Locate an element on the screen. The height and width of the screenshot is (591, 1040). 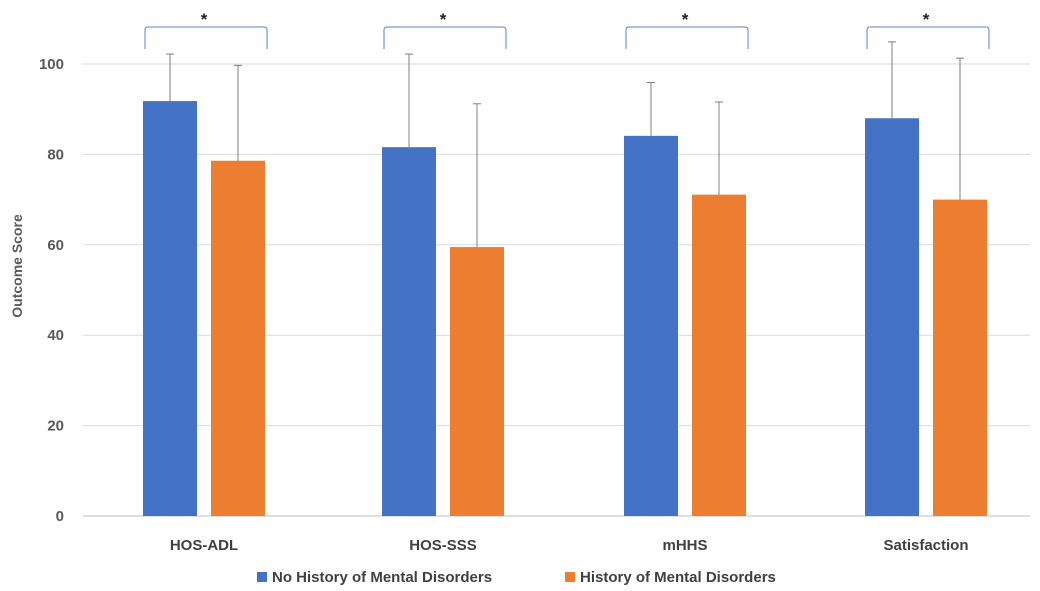
legend-label-history: History of Mental Disorders is located at coordinates (678, 577).